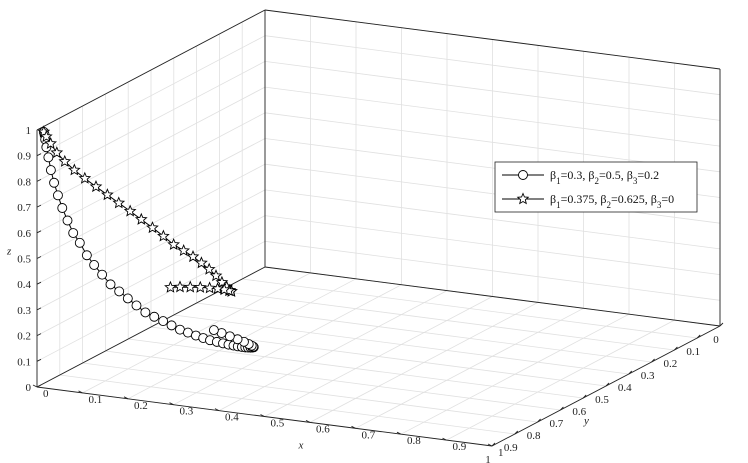 The image size is (748, 463). I want to click on y-tick-label: 0, so click(716, 340).